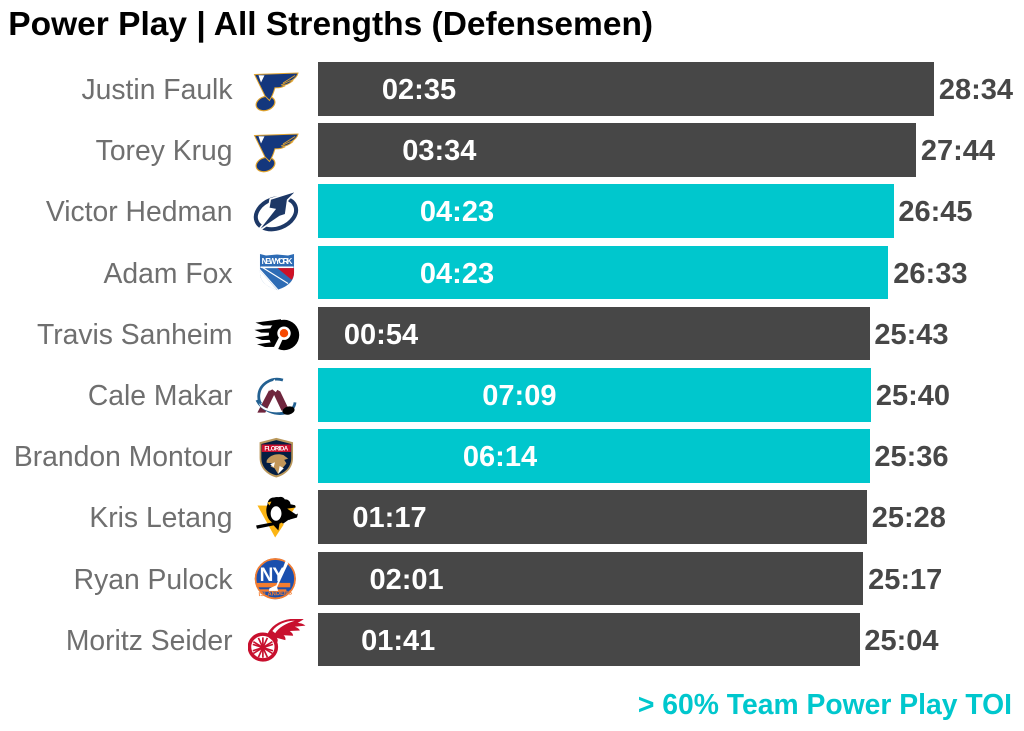 Image resolution: width=1024 pixels, height=731 pixels. I want to click on svg-text: NEW YORK, so click(276, 262).